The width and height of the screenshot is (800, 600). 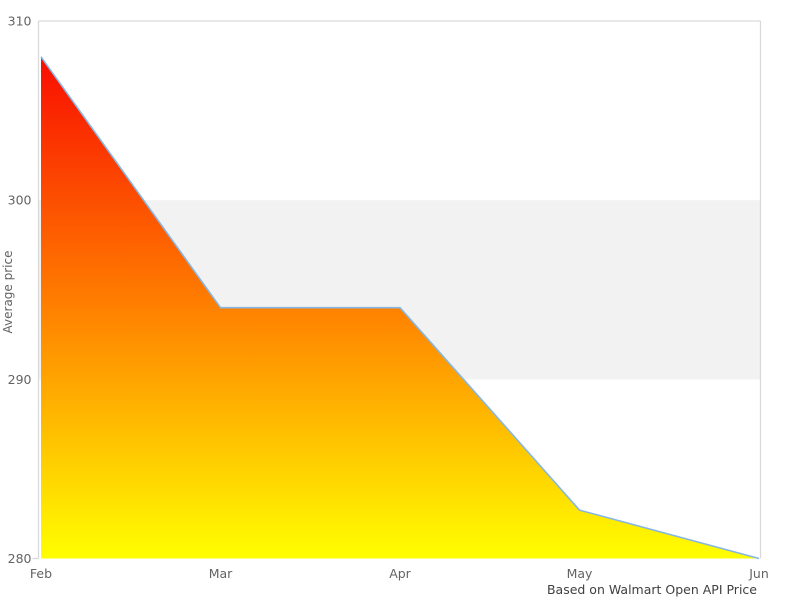 I want to click on y-axis-tick-labels: 280 290 300 310, so click(x=20, y=290).